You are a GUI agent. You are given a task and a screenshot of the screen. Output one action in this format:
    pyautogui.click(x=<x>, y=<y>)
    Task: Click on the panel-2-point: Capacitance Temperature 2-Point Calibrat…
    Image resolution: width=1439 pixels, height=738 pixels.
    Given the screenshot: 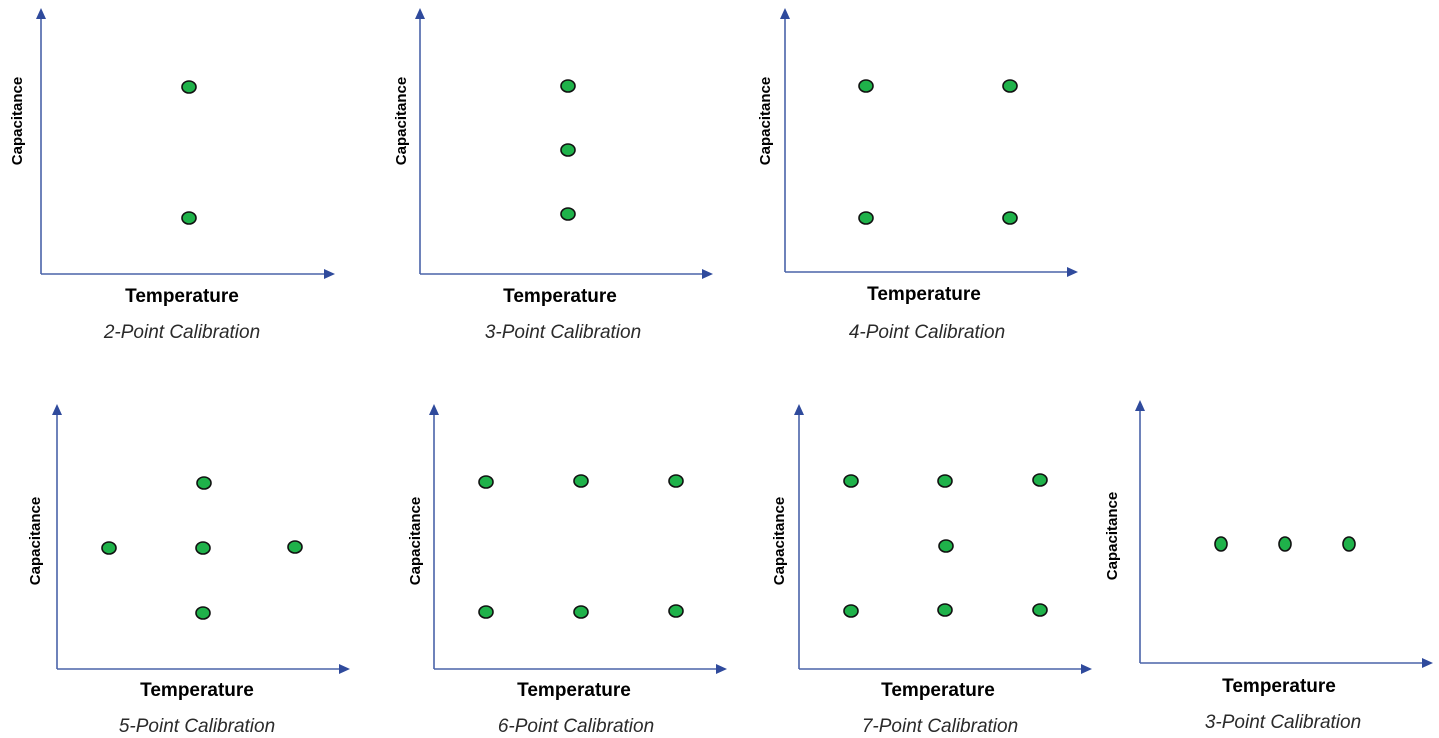 What is the action you would take?
    pyautogui.click(x=172, y=175)
    